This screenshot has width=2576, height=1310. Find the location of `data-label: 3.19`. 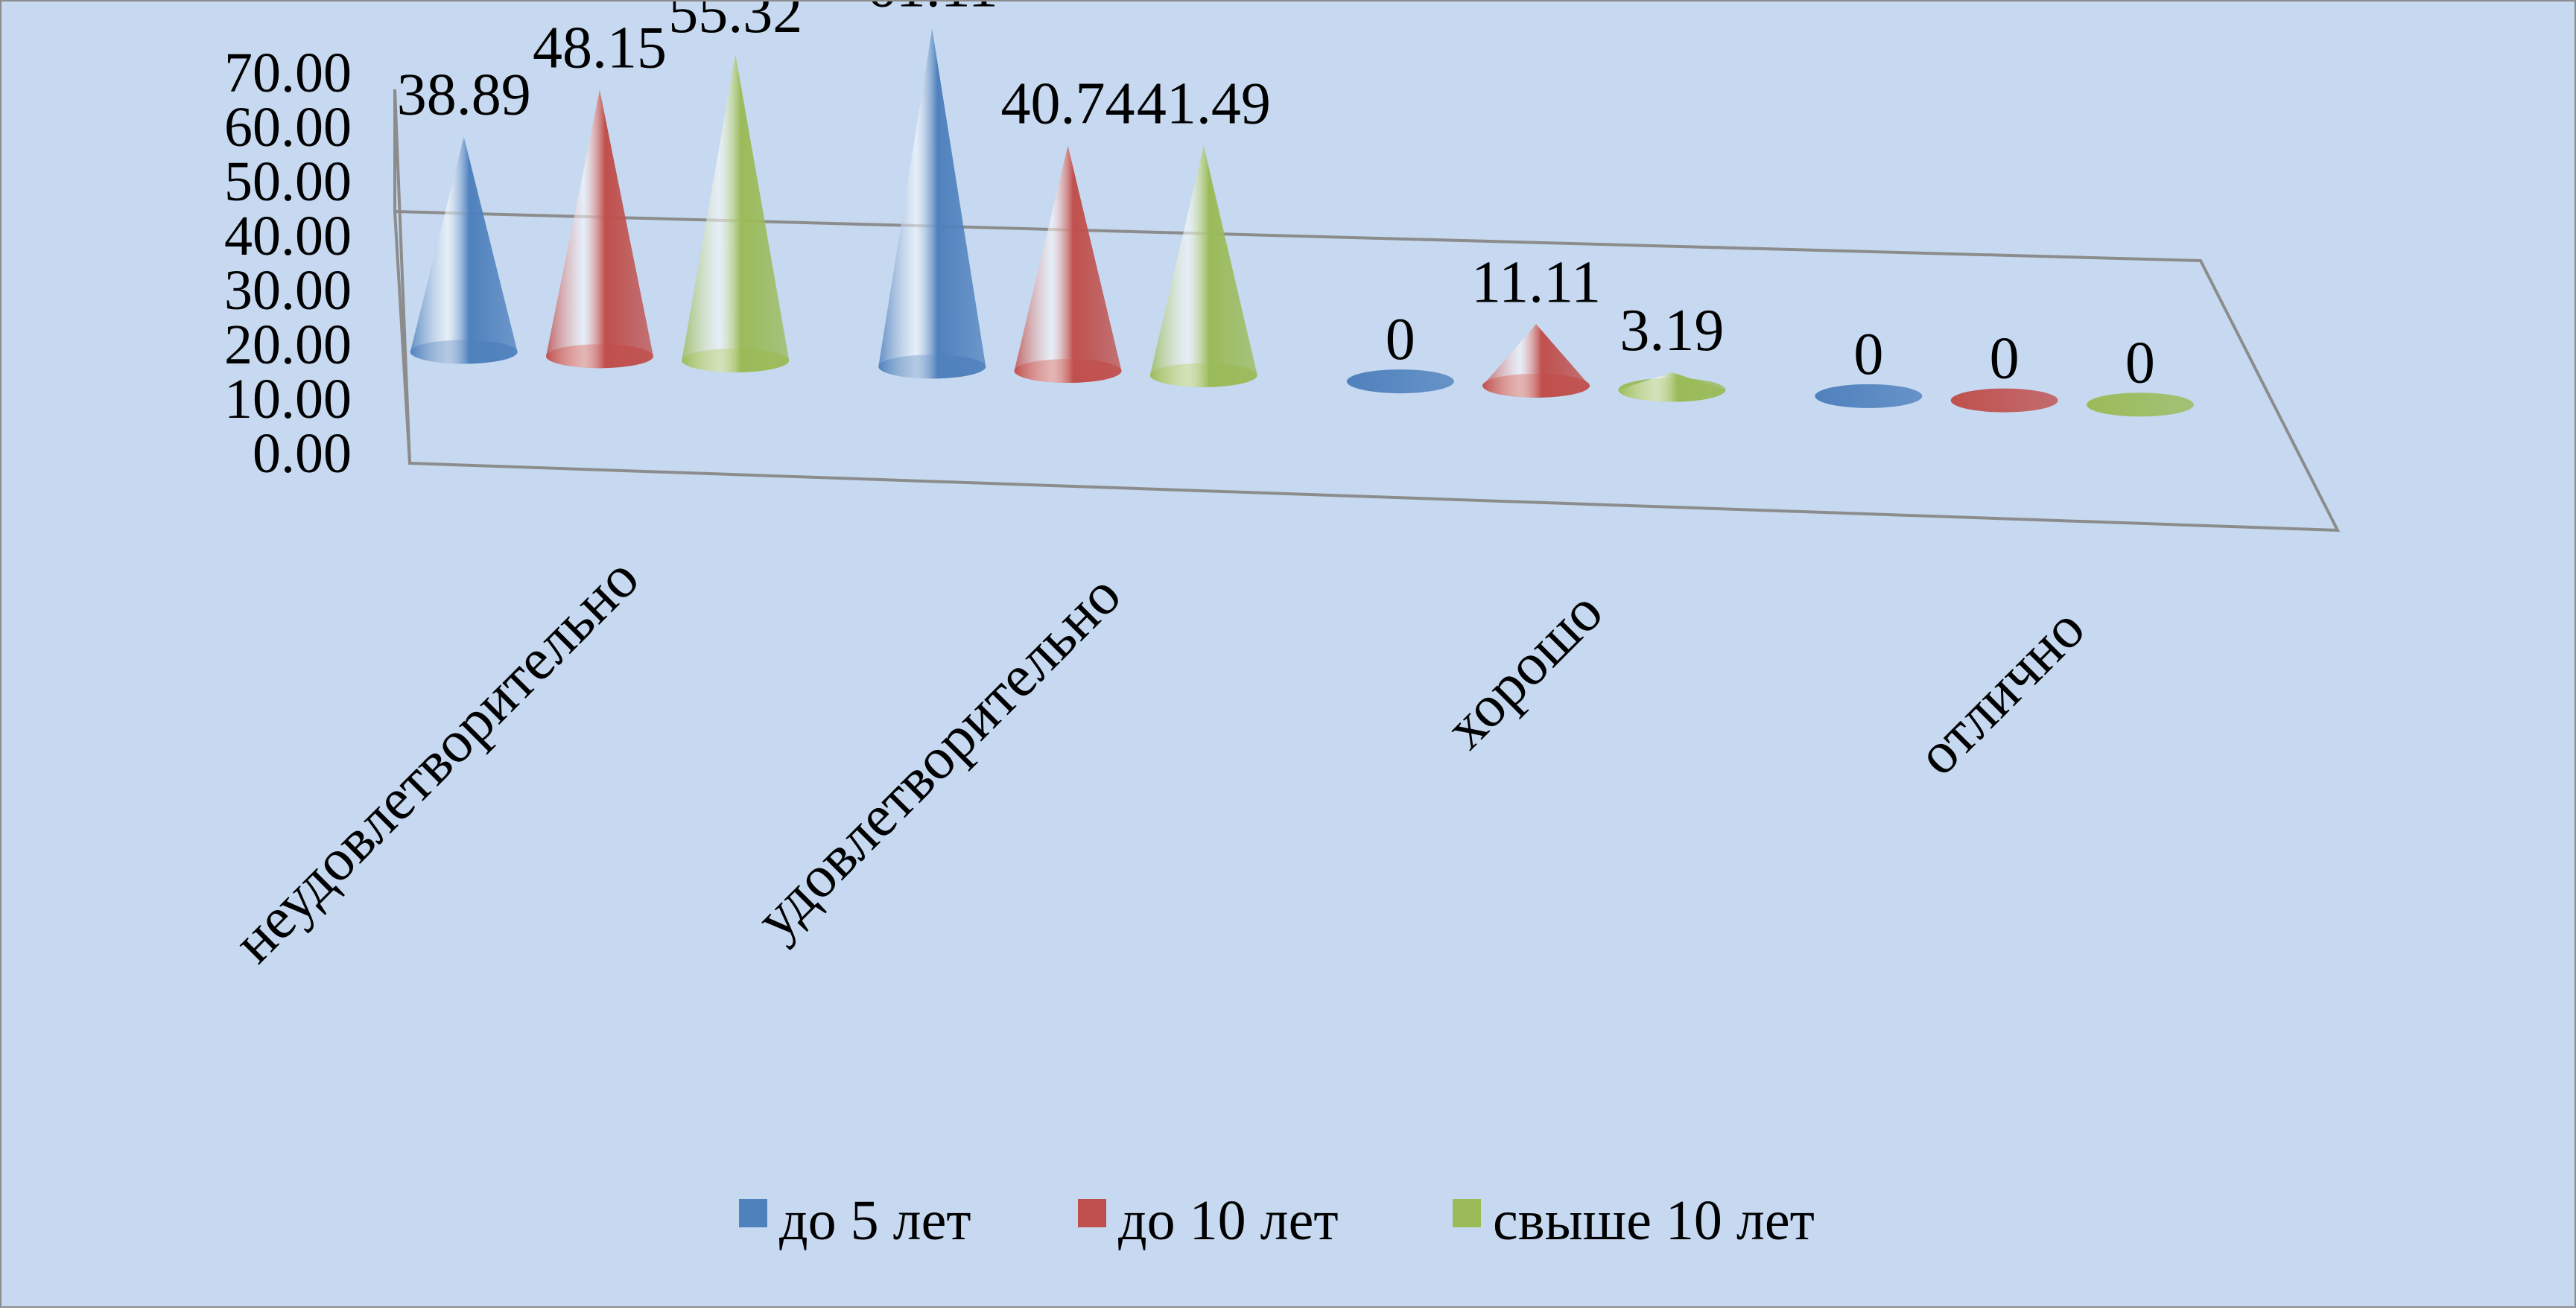

data-label: 3.19 is located at coordinates (1672, 330).